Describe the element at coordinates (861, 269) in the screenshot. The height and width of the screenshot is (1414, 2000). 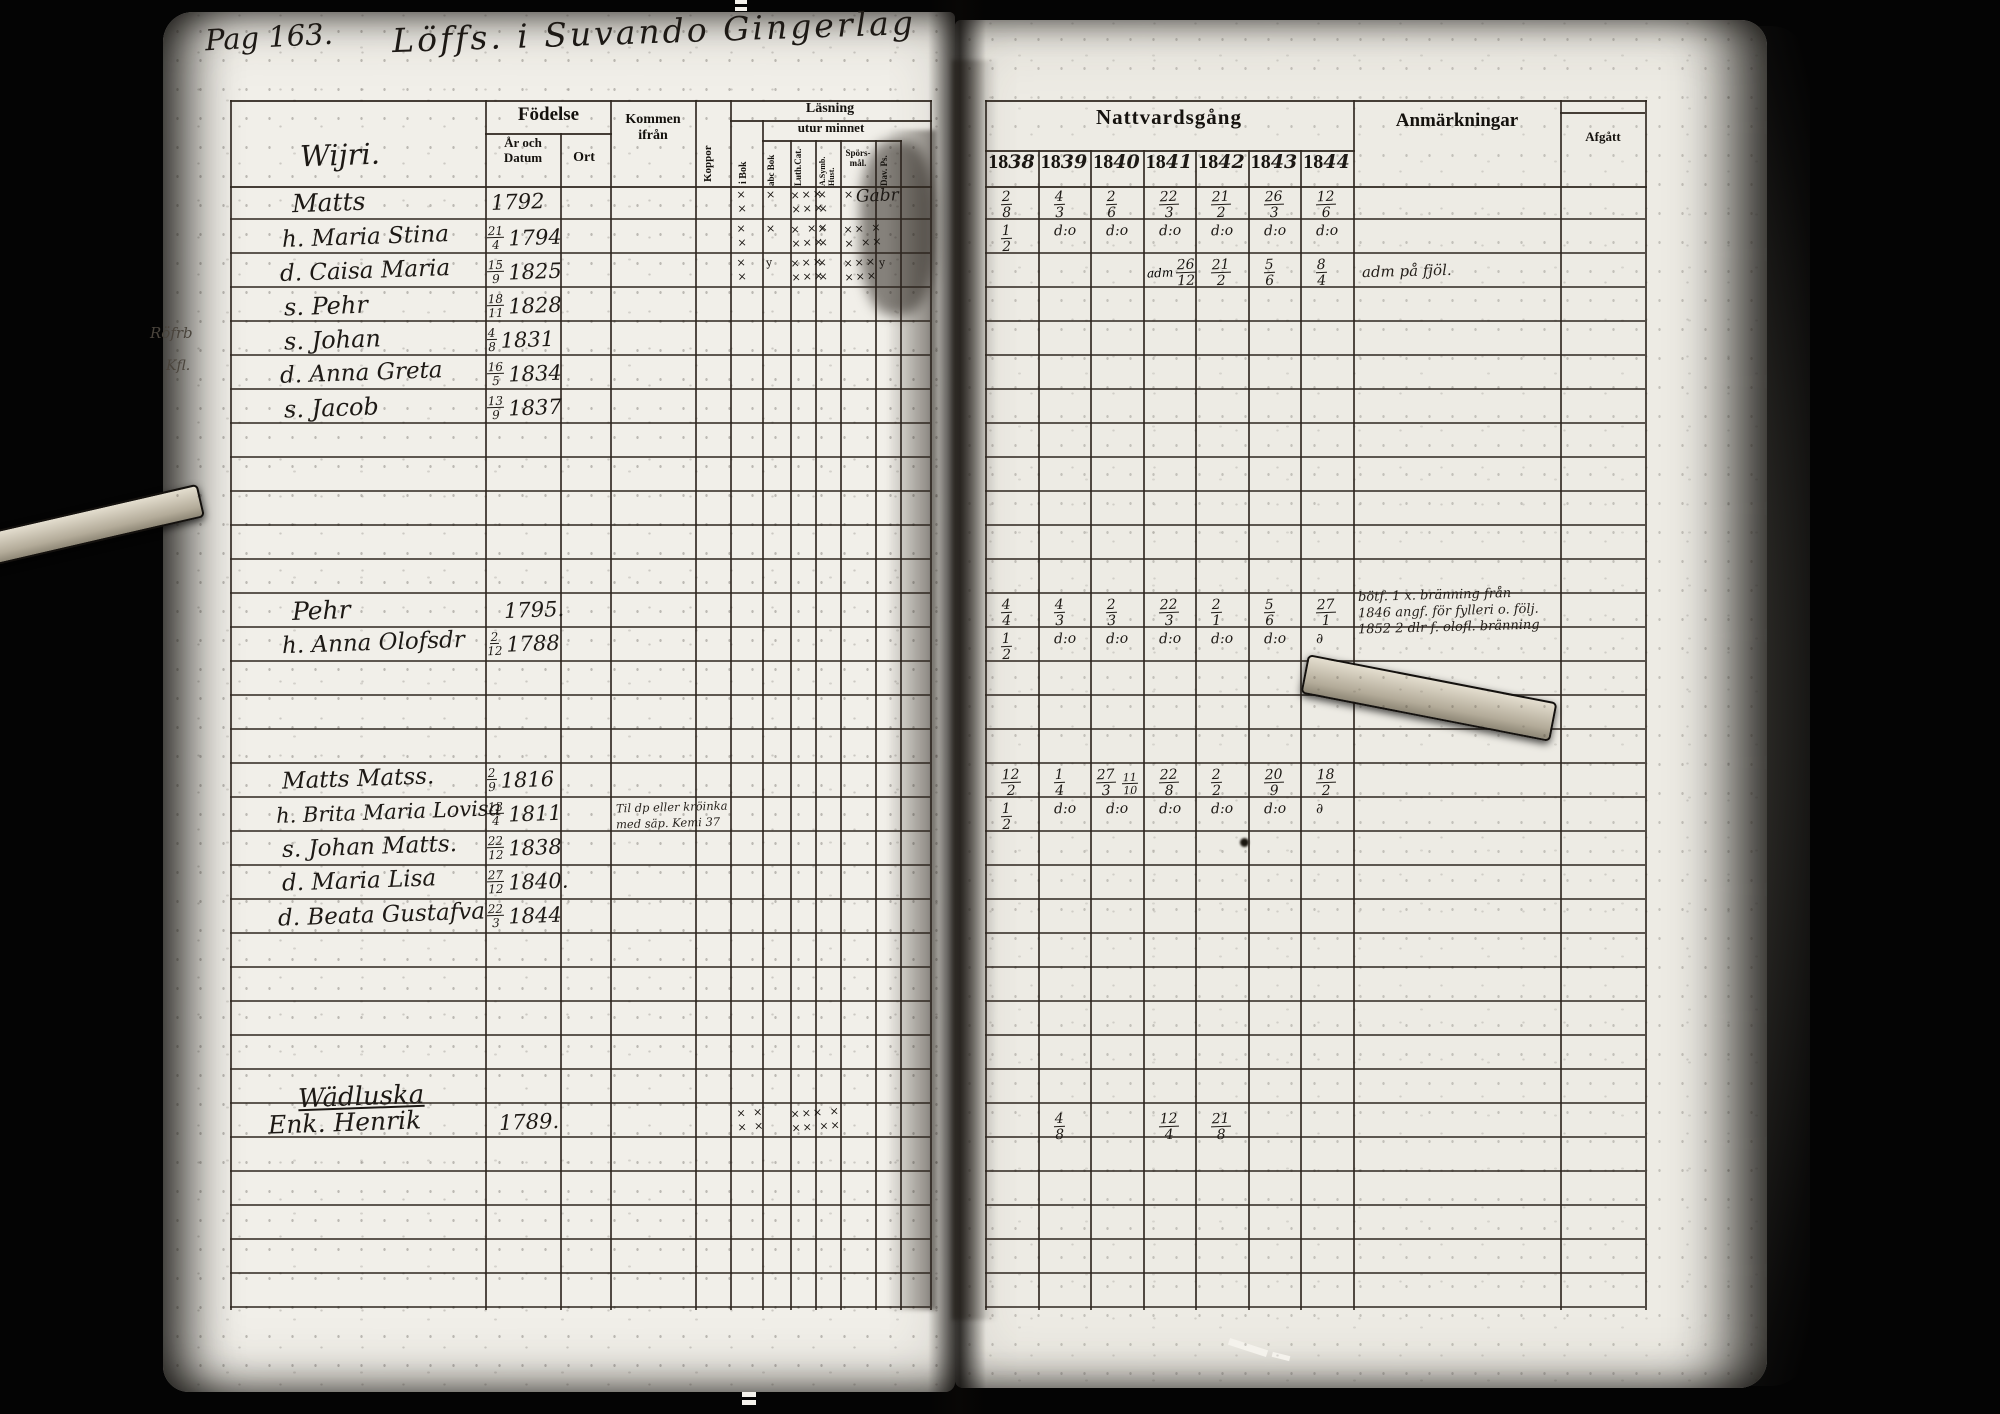
I see `reading-marks: ××× ×××` at that location.